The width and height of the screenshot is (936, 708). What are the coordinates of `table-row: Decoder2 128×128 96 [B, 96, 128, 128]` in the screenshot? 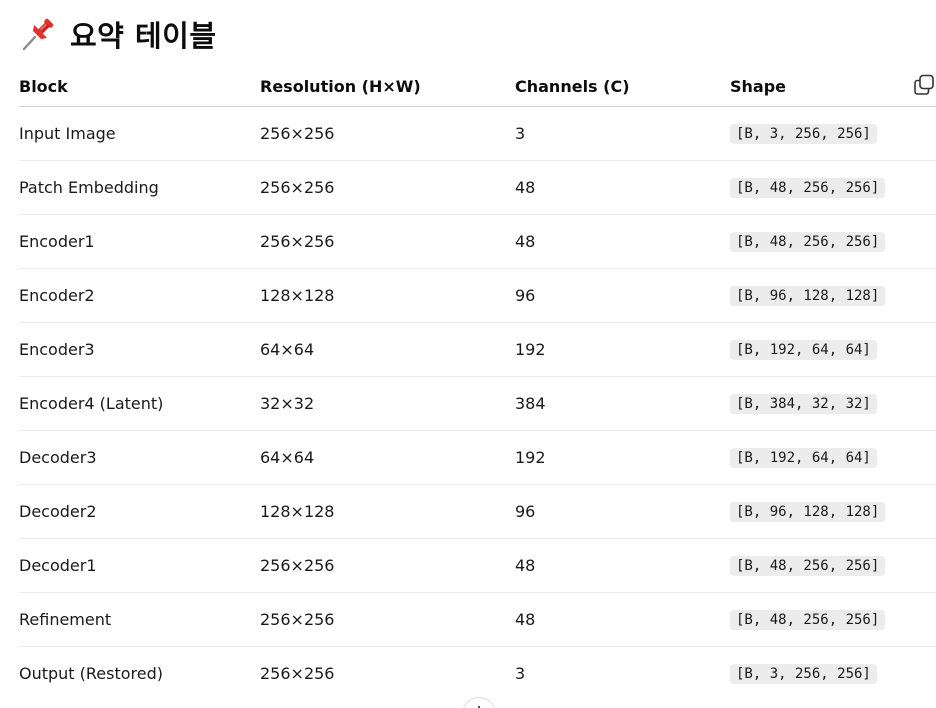 It's located at (477, 511).